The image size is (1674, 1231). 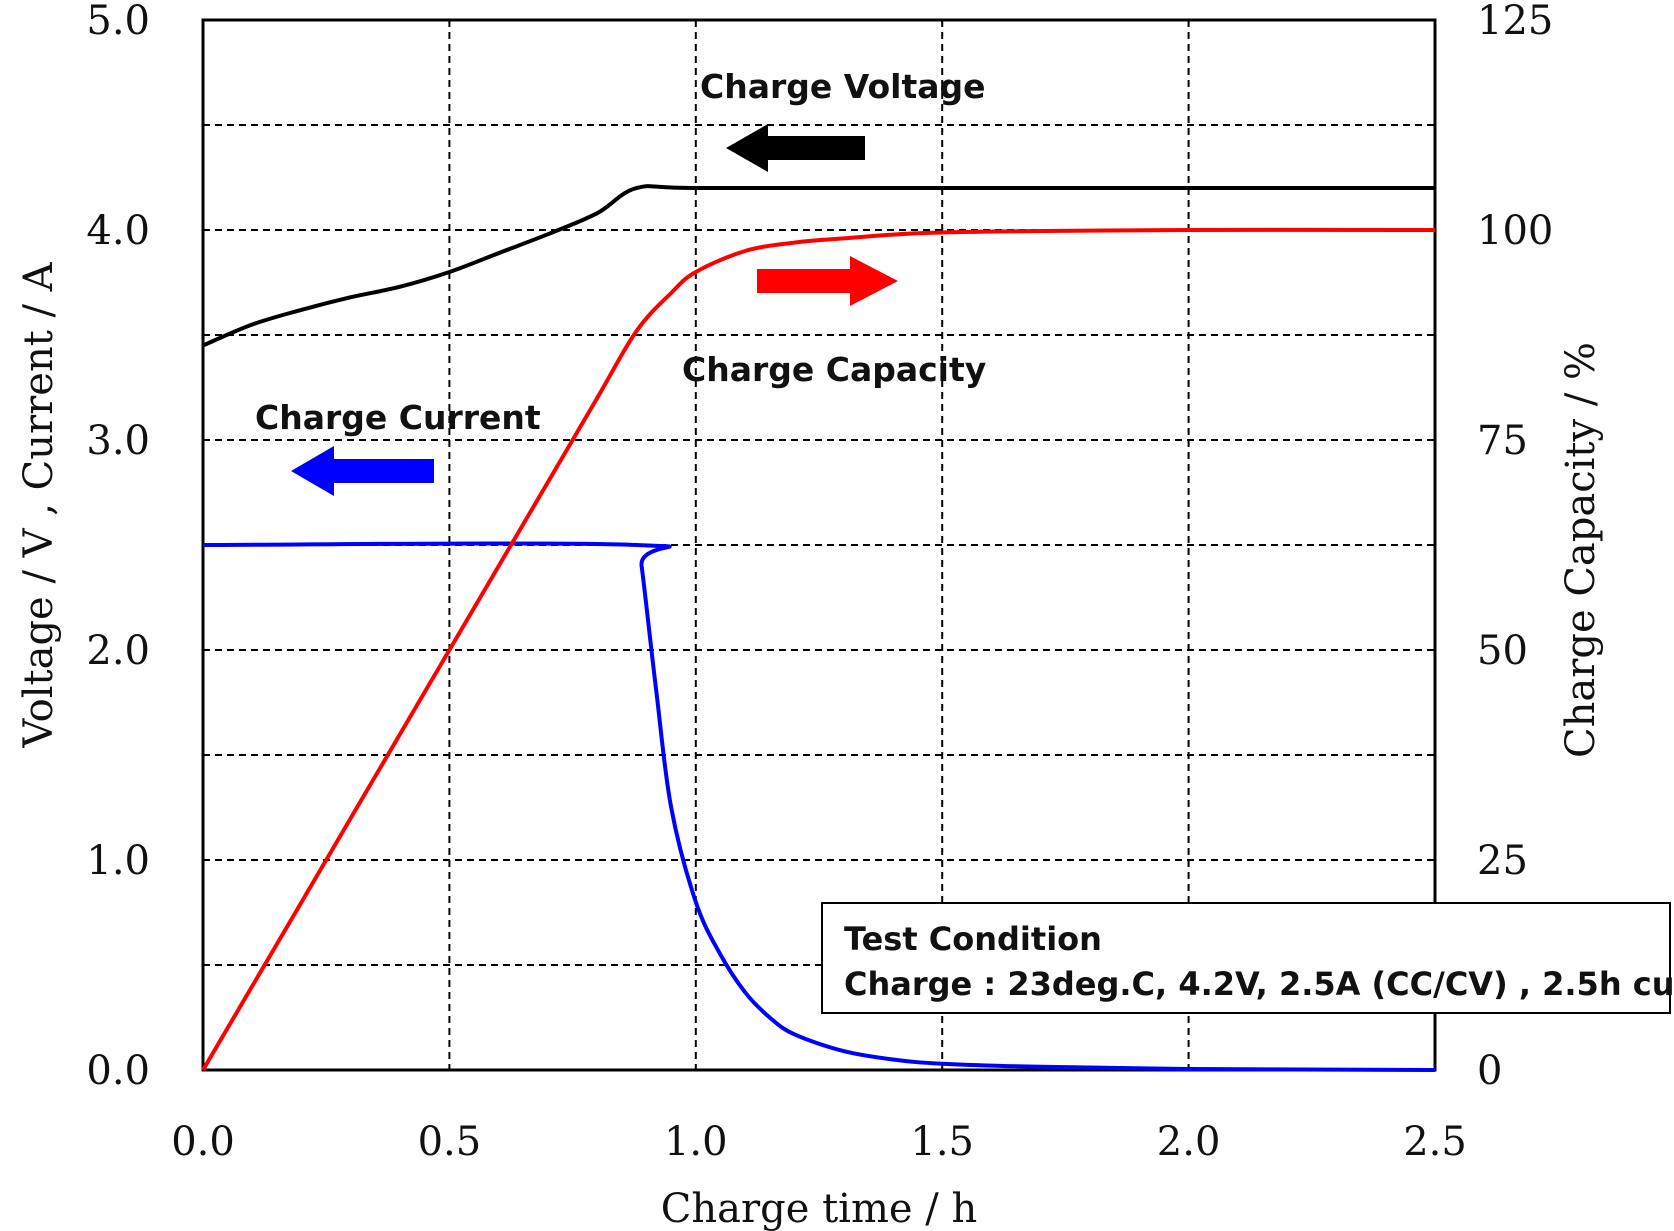 What do you see at coordinates (1581, 550) in the screenshot?
I see `y-right-axis-title: Charge Capacity / %` at bounding box center [1581, 550].